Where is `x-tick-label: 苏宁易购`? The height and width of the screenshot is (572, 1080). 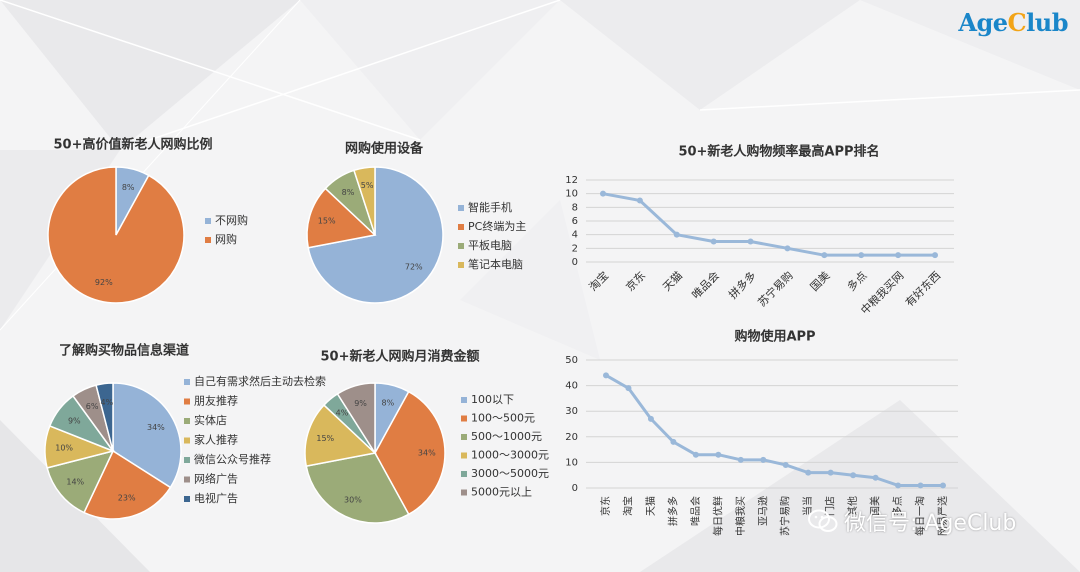
x-tick-label: 苏宁易购 is located at coordinates (775, 288).